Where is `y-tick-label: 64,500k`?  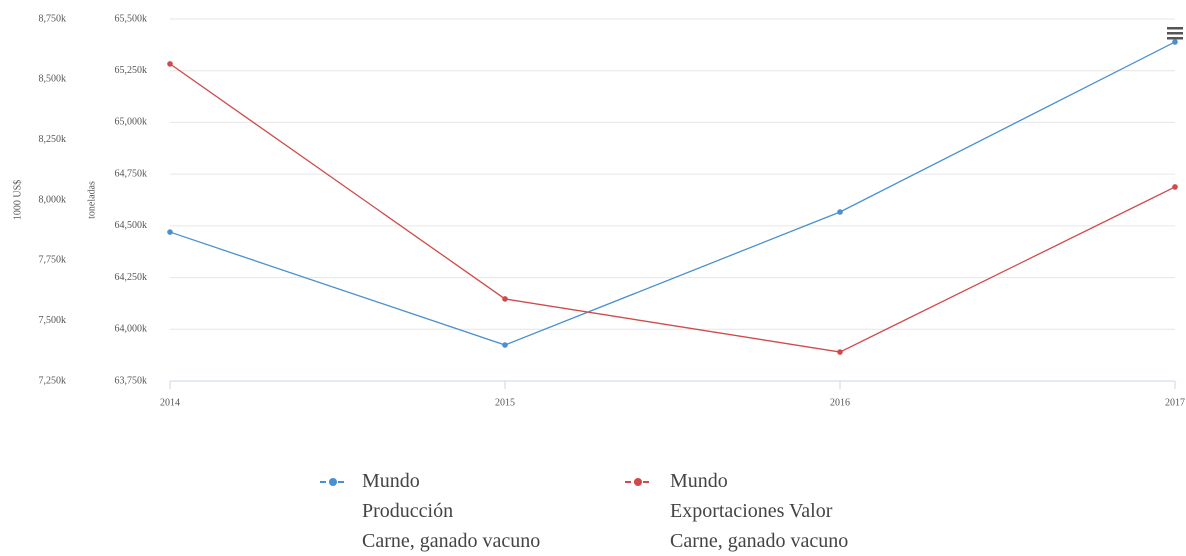
y-tick-label: 64,500k is located at coordinates (131, 225).